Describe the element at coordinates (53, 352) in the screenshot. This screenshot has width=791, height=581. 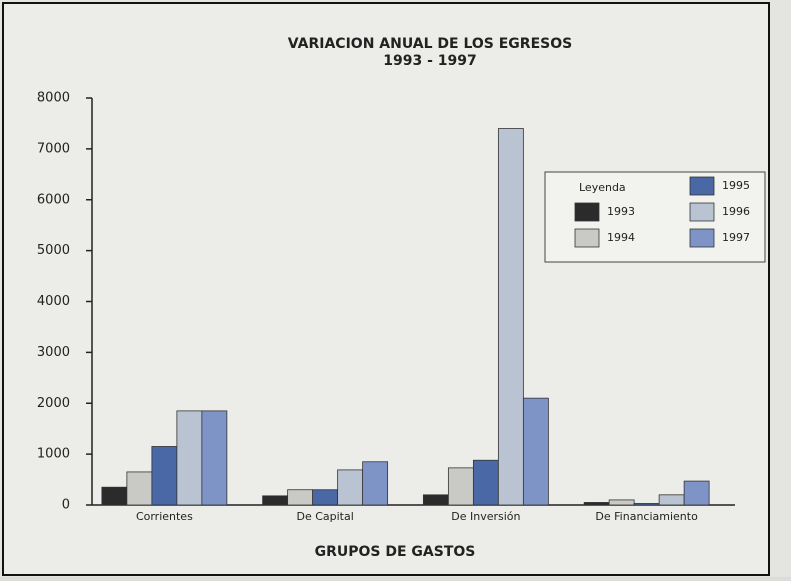
I see `y-tick-label: 3000` at that location.